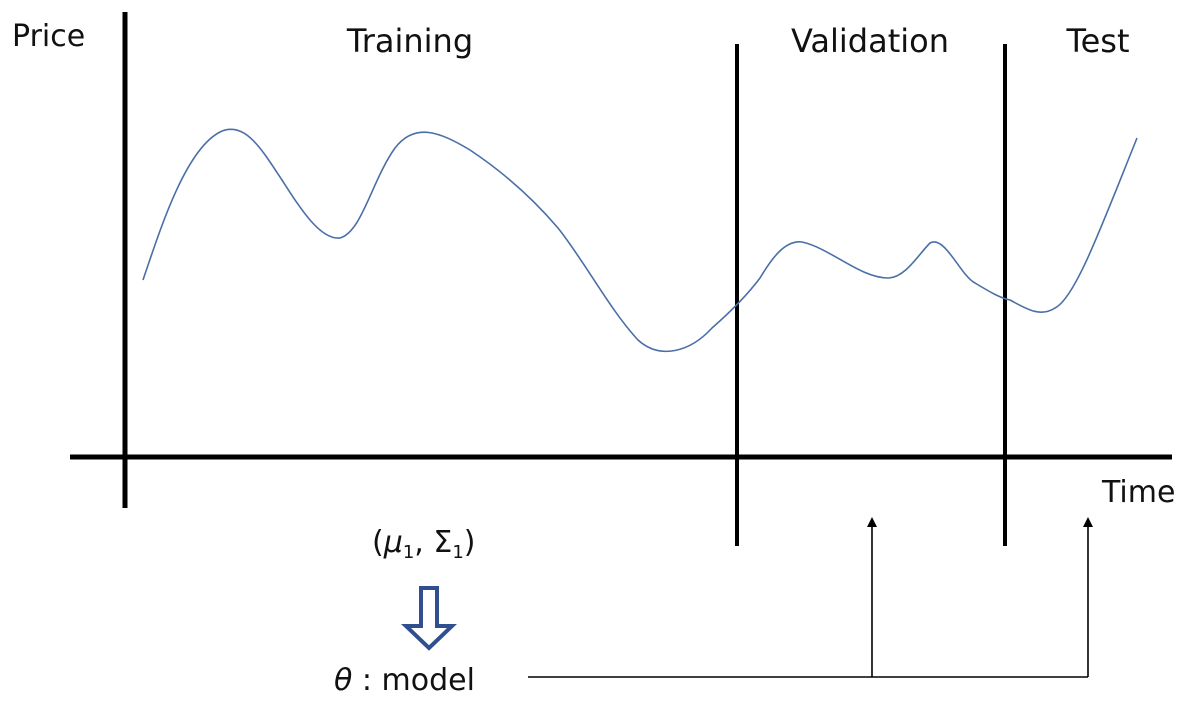 The width and height of the screenshot is (1196, 704). What do you see at coordinates (1097, 41) in the screenshot?
I see `test-label: Test` at bounding box center [1097, 41].